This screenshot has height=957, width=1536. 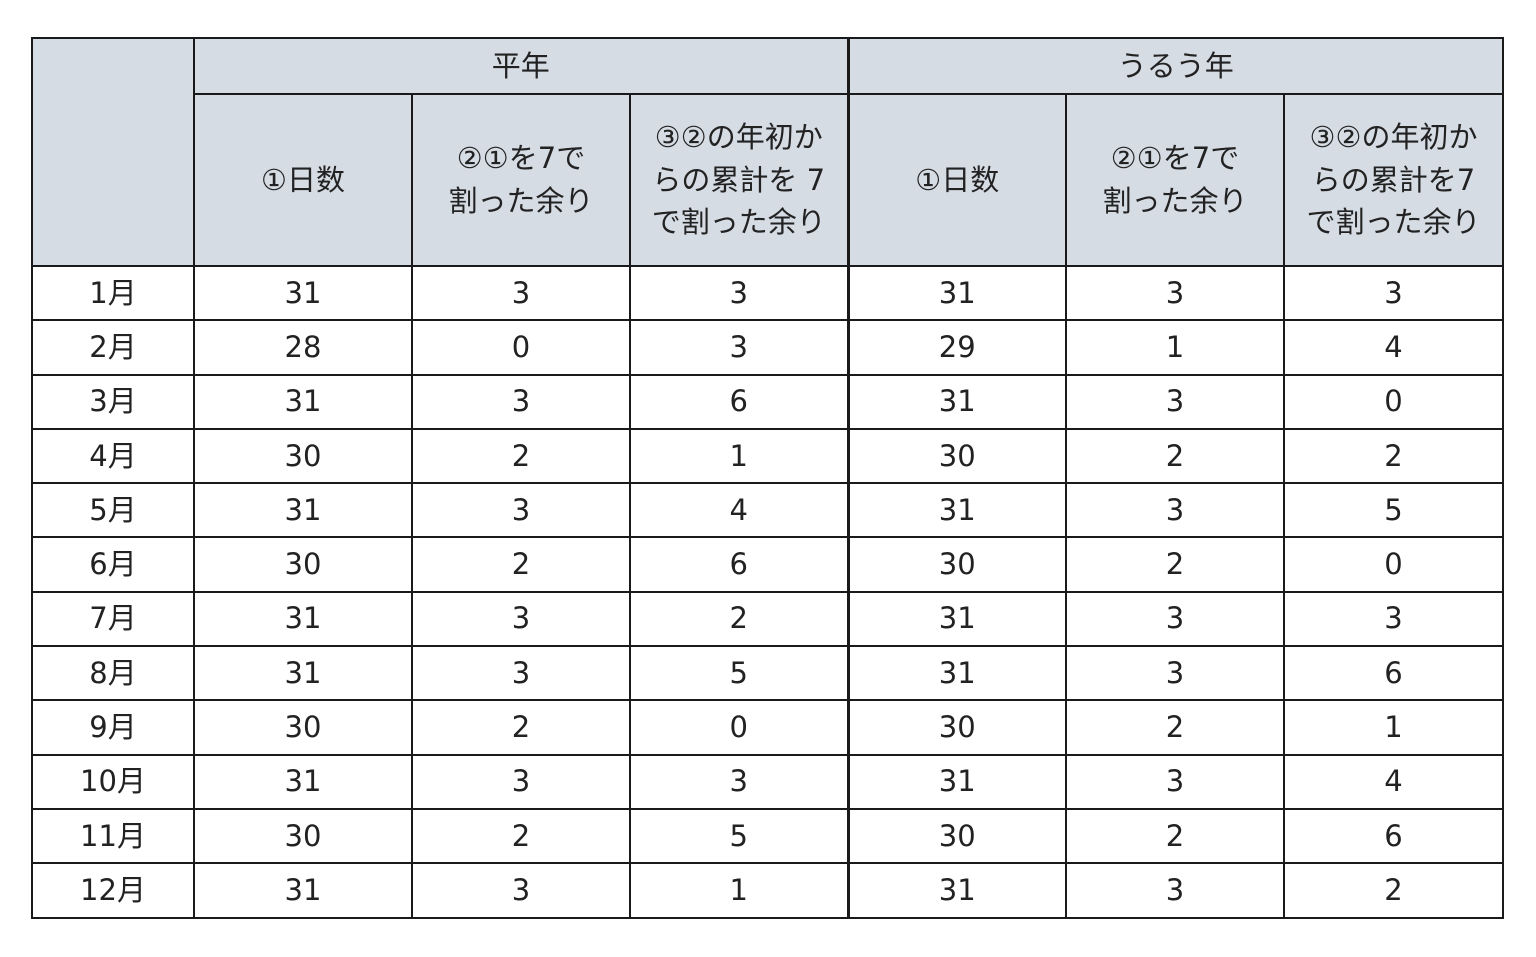 I want to click on column-header-label: ③②の年初か らの累計を 7 で割った余り, so click(x=738, y=179).